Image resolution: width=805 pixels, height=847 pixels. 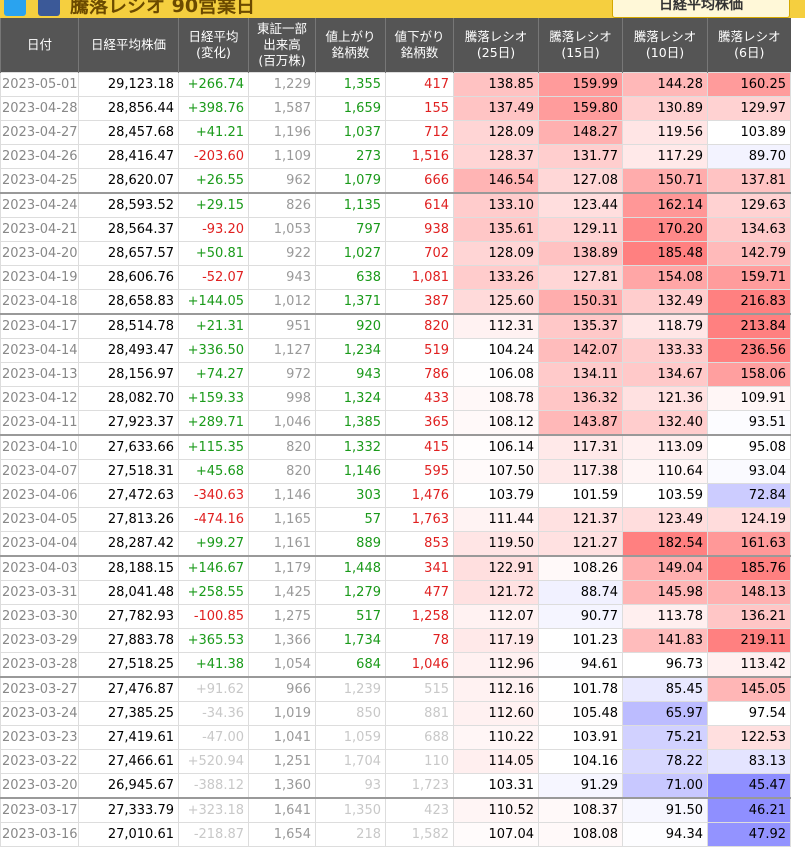 What do you see at coordinates (128, 544) in the screenshot?
I see `cell: 28,287.42` at bounding box center [128, 544].